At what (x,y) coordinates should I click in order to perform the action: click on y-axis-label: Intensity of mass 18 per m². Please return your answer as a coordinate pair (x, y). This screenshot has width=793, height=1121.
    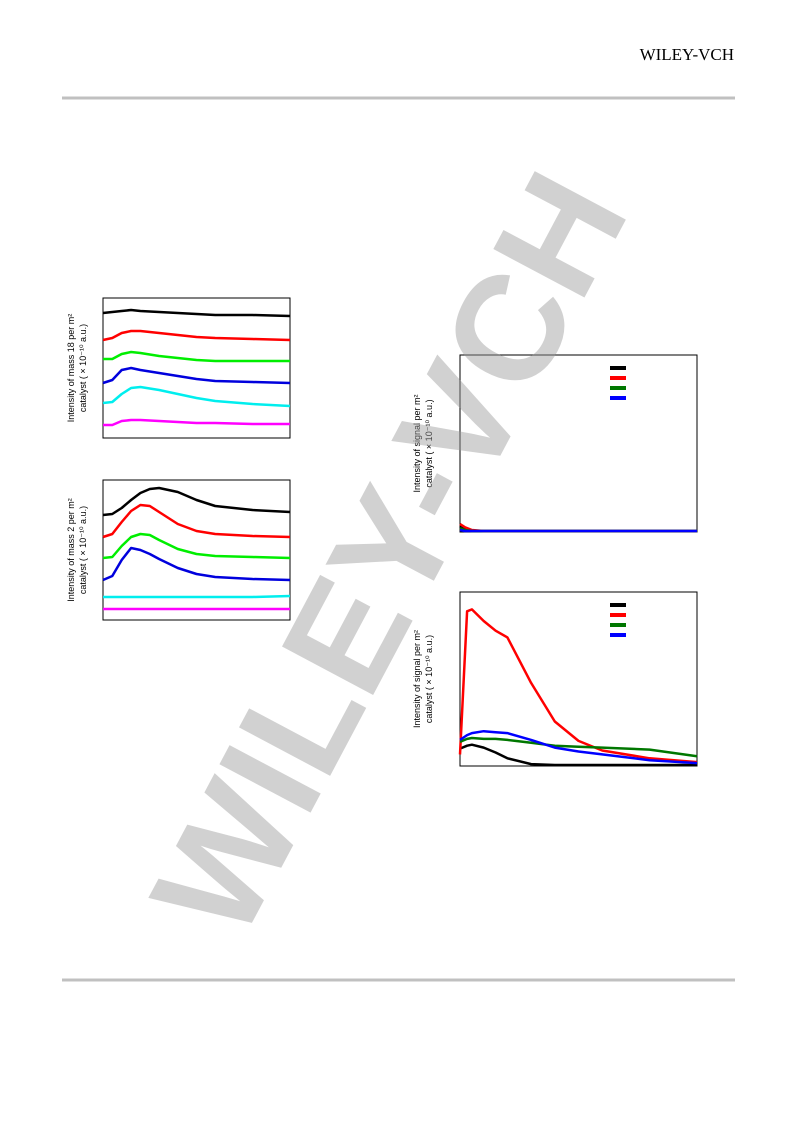
    Looking at the image, I should click on (71, 368).